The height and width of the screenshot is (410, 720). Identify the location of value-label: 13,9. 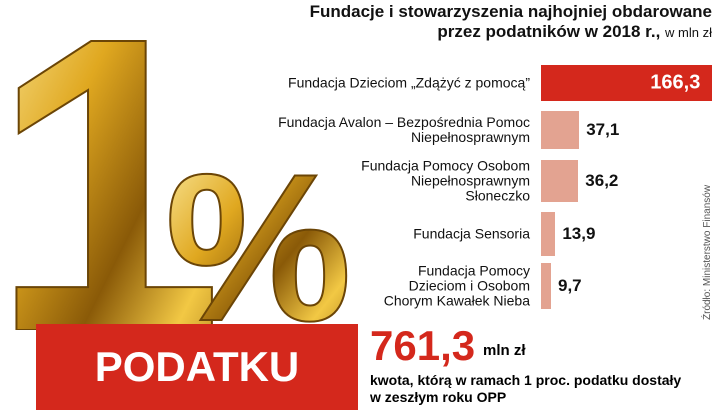
(579, 233).